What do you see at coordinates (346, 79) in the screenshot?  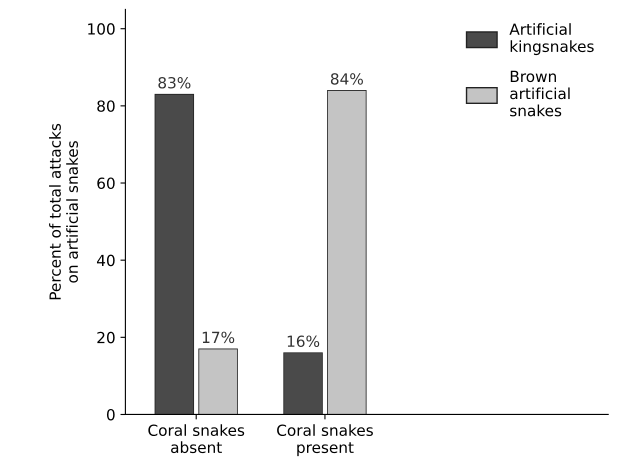 I see `data-label: 84%` at bounding box center [346, 79].